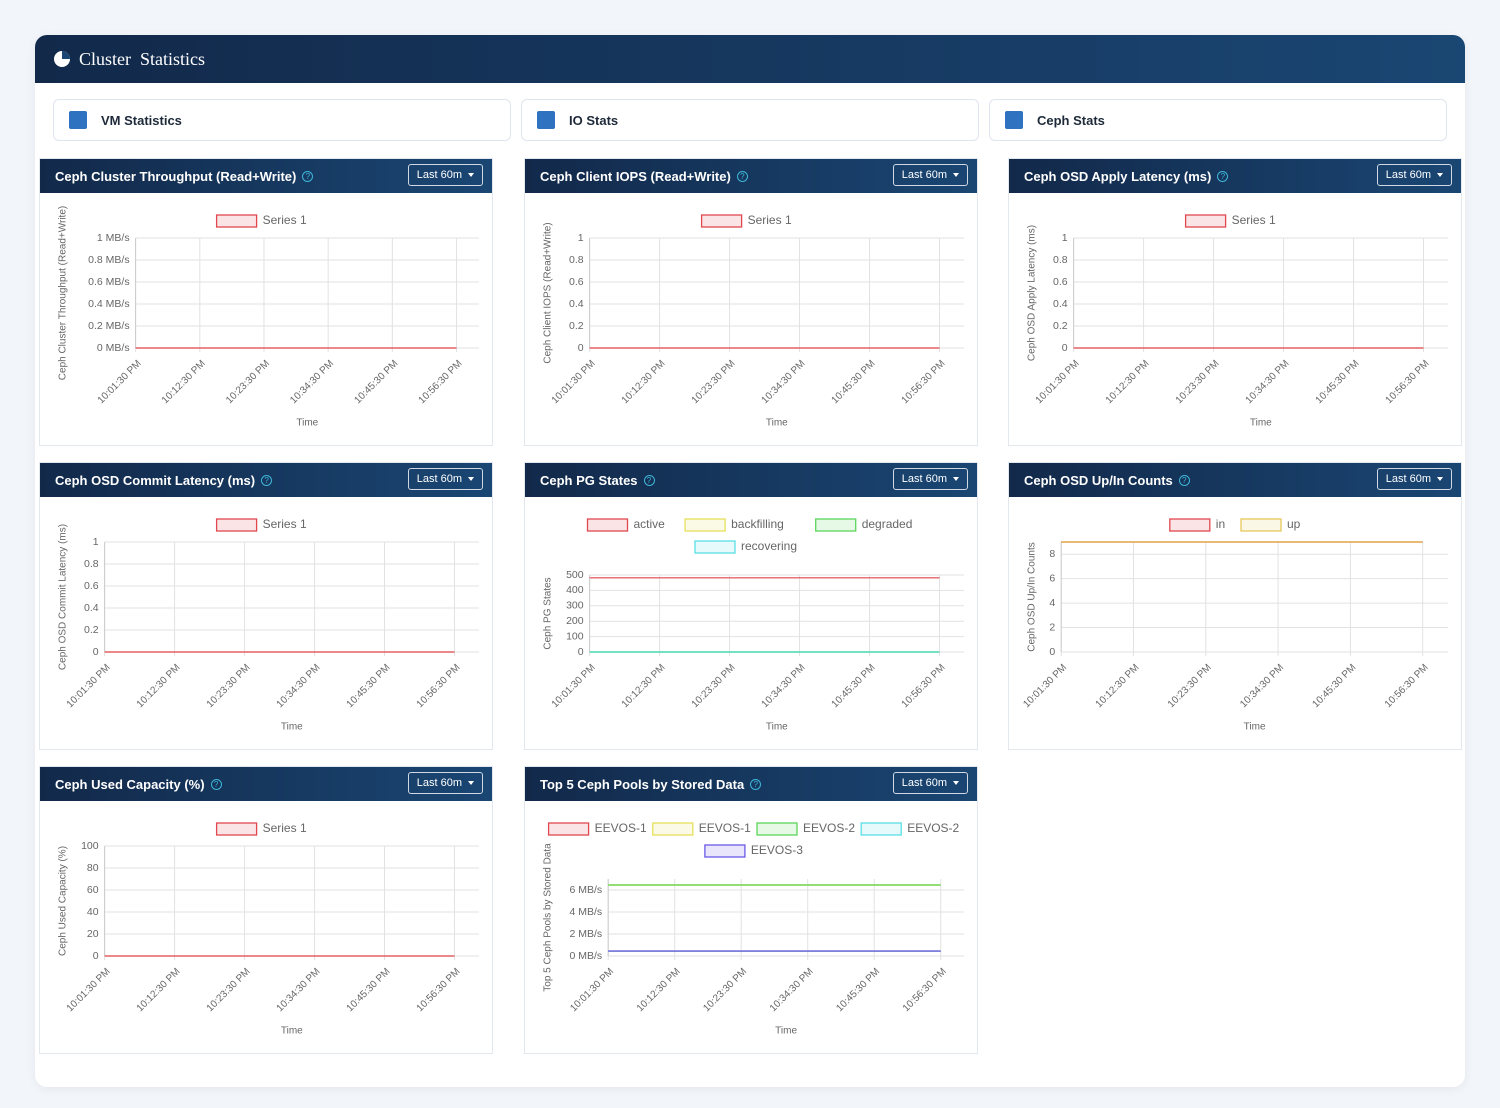 The width and height of the screenshot is (1500, 1108). What do you see at coordinates (1118, 176) in the screenshot?
I see `panel-title: Ceph OSD Apply Latency (ms)` at bounding box center [1118, 176].